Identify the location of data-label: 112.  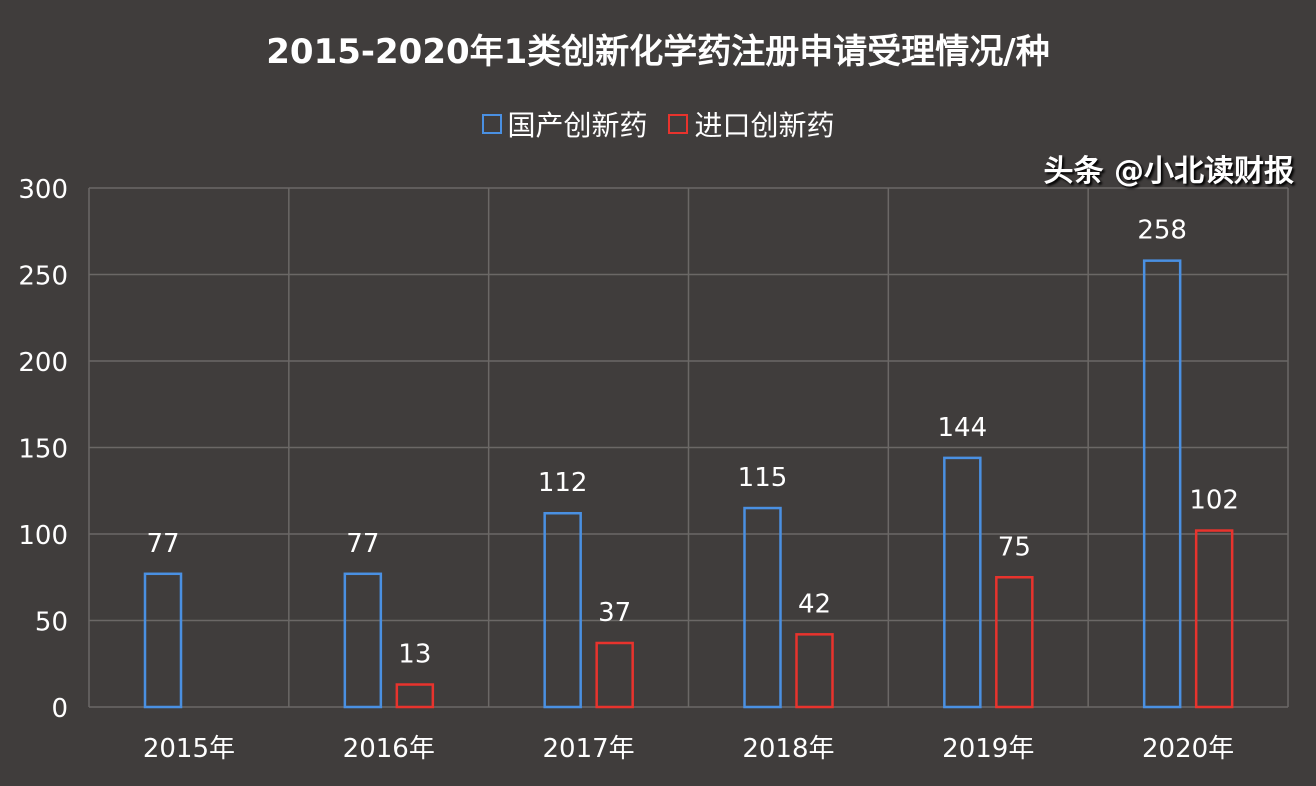
(563, 483).